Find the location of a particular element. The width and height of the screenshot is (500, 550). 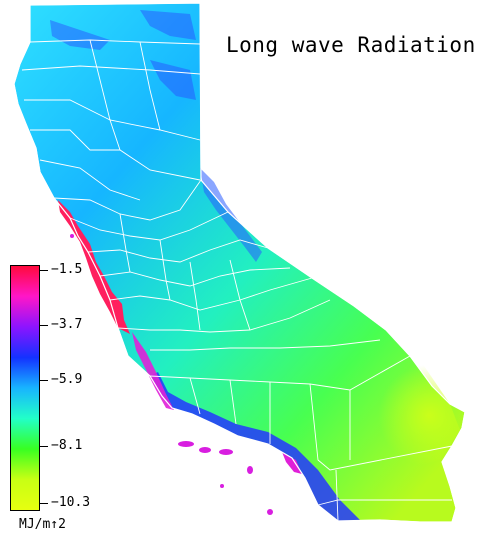

desert-region is located at coordinates (375, 385).